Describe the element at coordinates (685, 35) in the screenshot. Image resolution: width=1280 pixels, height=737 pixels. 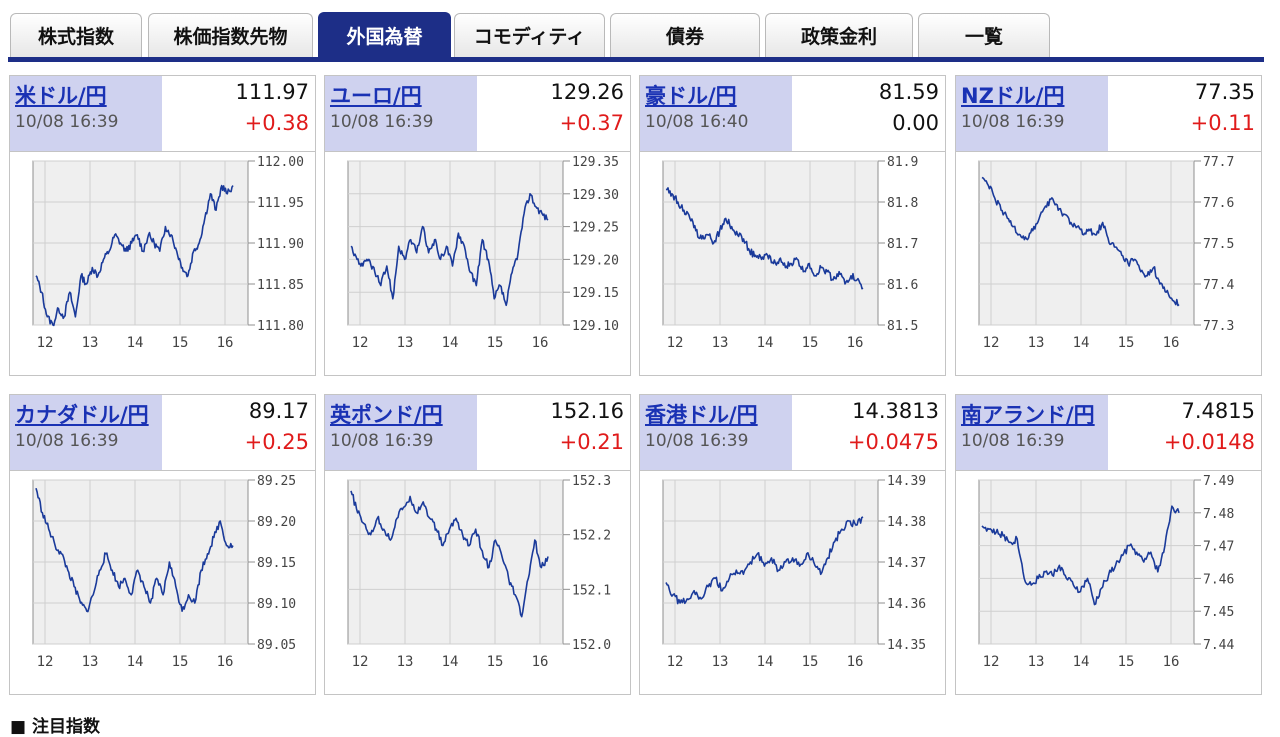
I see `tab-bonds: 債券` at that location.